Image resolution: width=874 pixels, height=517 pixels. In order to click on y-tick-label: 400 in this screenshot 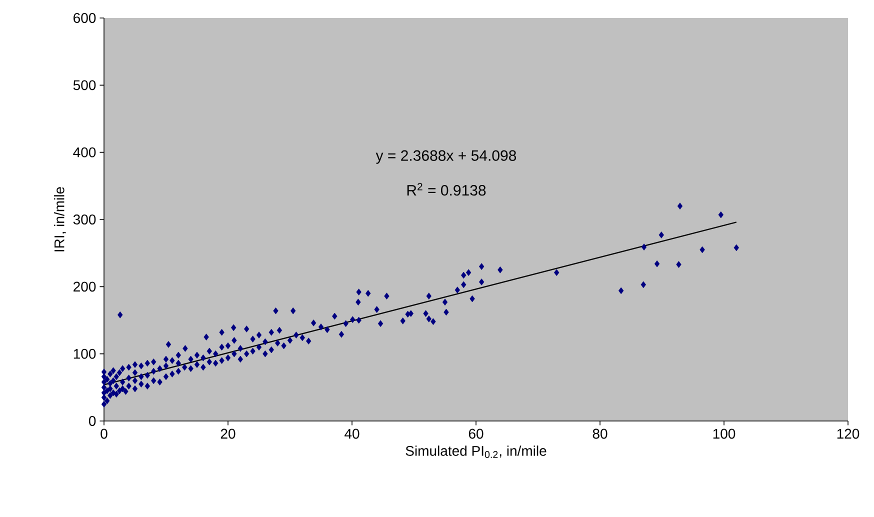, I will do `click(84, 152)`.